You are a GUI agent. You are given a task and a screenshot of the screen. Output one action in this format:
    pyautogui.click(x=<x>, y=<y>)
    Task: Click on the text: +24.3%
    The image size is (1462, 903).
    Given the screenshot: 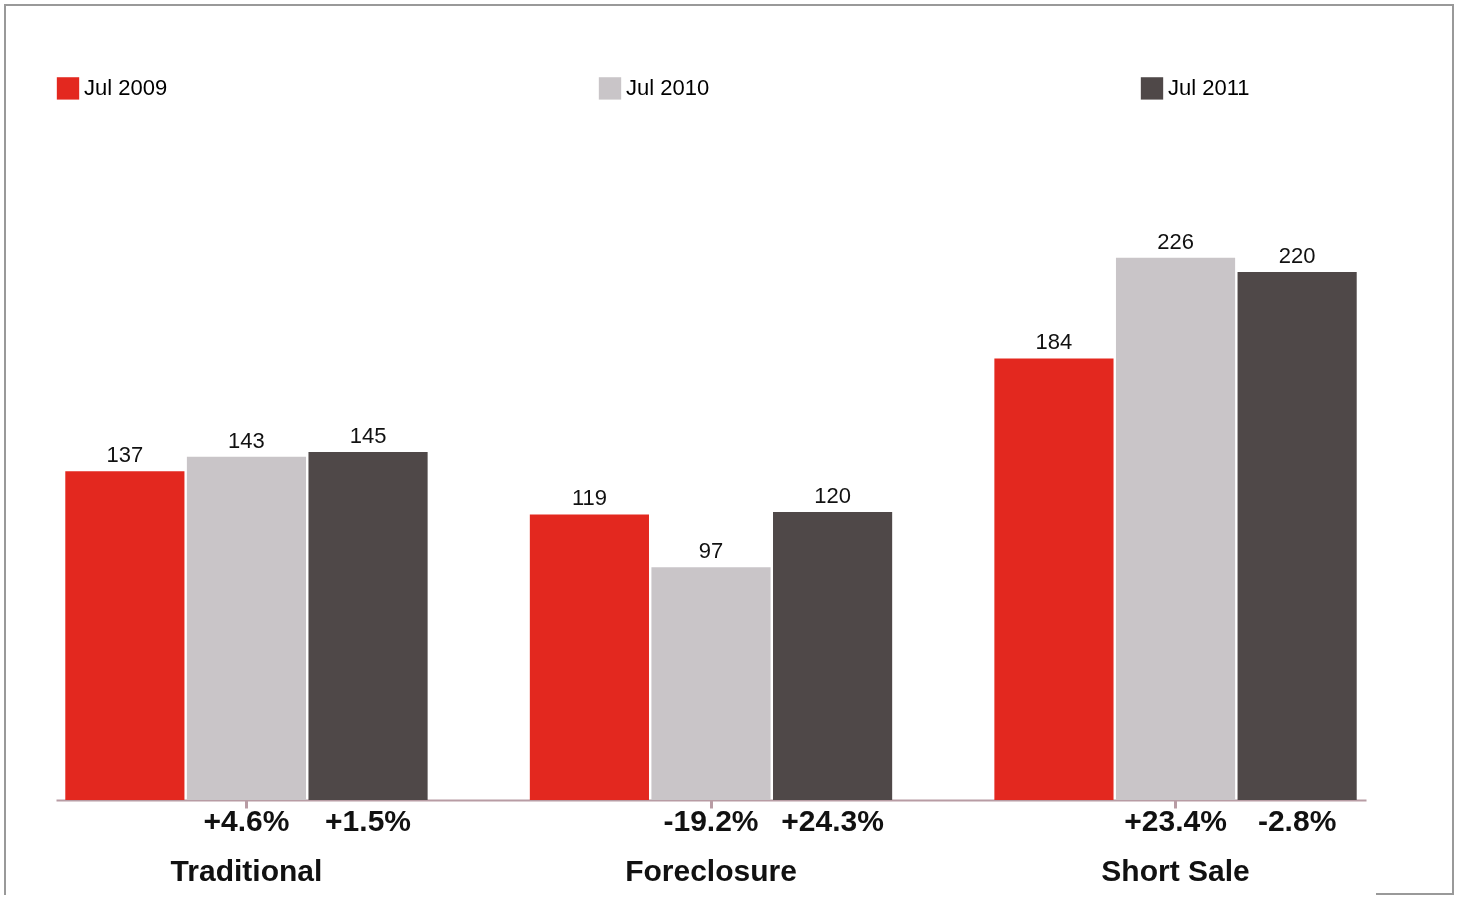 What is the action you would take?
    pyautogui.click(x=832, y=820)
    